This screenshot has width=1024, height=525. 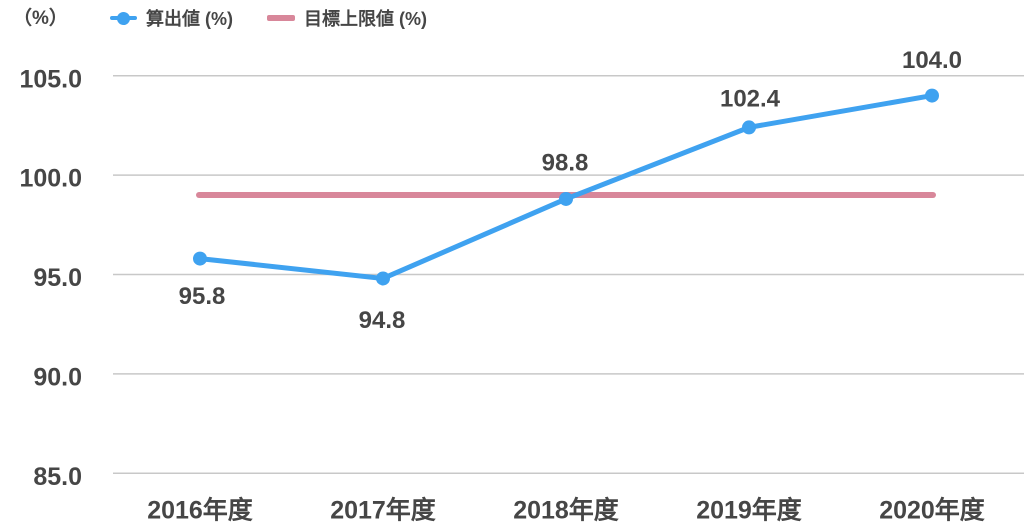 What do you see at coordinates (750, 99) in the screenshot?
I see `data-point-label: 102.4` at bounding box center [750, 99].